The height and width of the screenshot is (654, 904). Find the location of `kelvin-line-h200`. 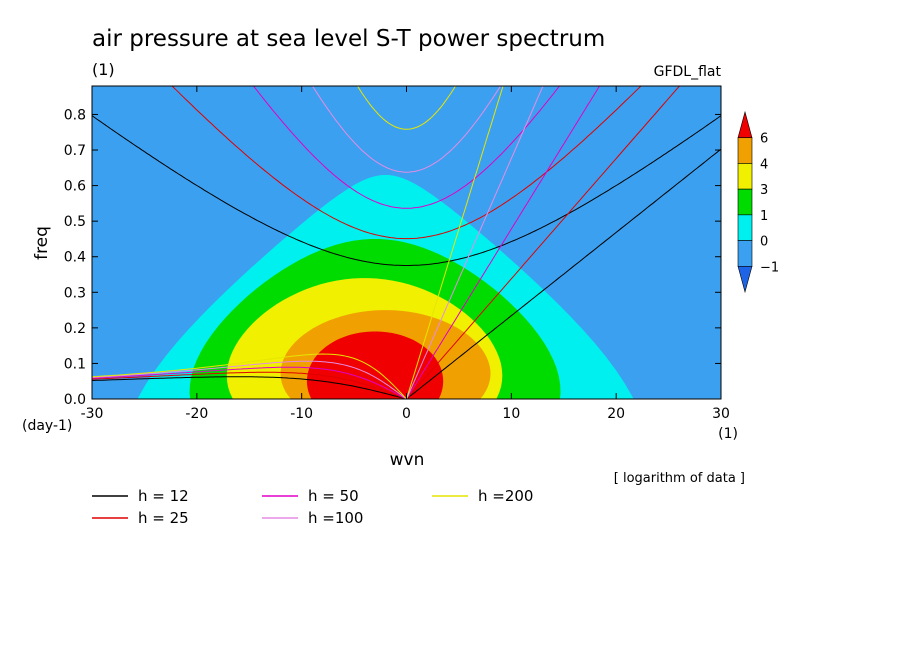

kelvin-line-h200 is located at coordinates (455, 242).